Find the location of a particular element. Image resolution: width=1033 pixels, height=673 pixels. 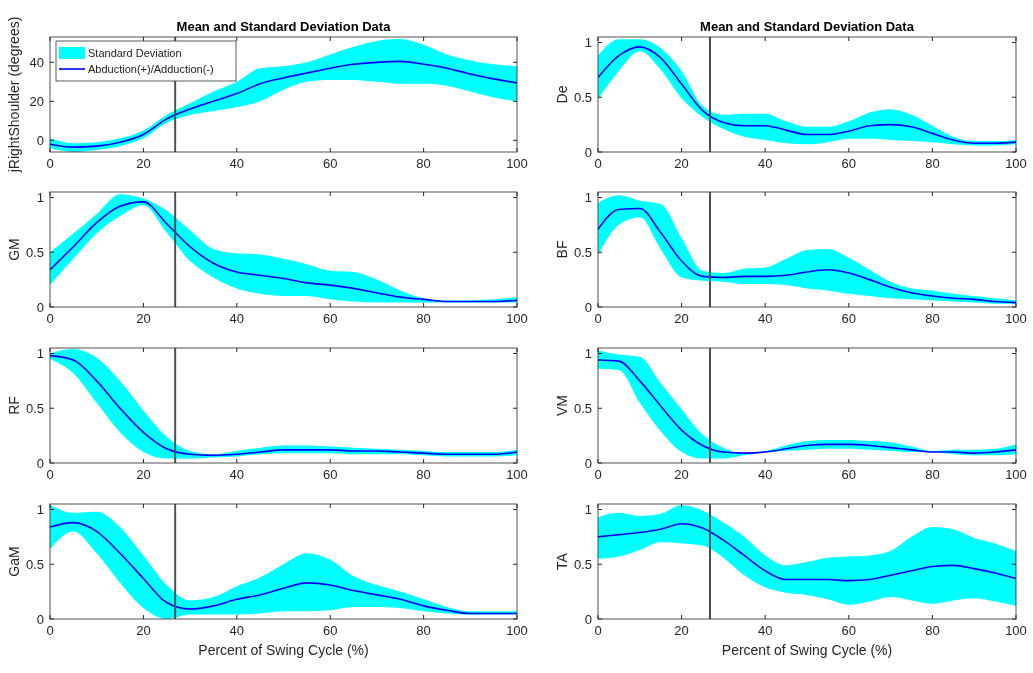

y-axis-title: De is located at coordinates (562, 94).